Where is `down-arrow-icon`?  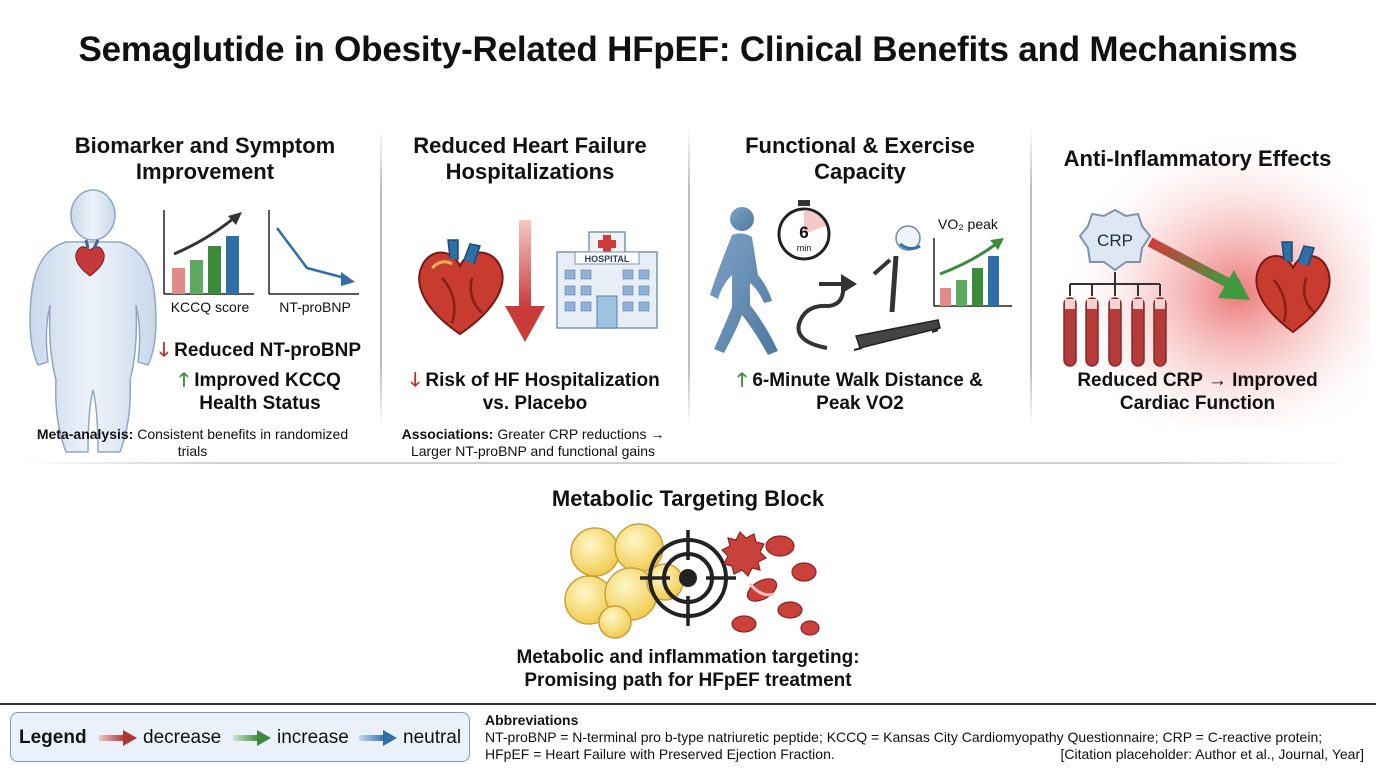
down-arrow-icon is located at coordinates (525, 281).